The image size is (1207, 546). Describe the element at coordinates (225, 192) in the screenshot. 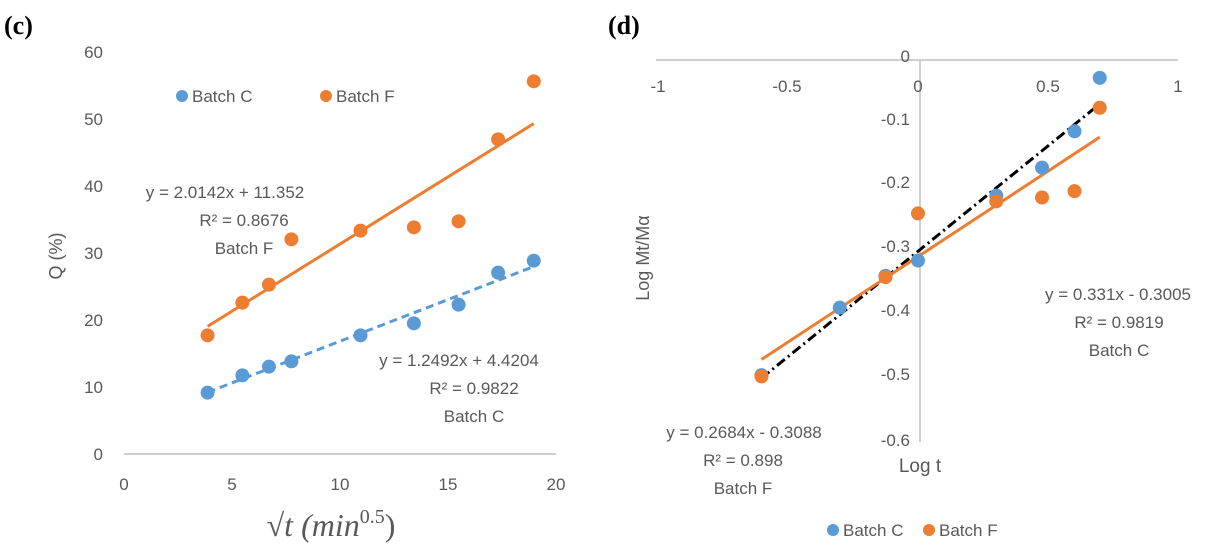

I see `equation-label: y = 2.0142x + 11.352` at that location.